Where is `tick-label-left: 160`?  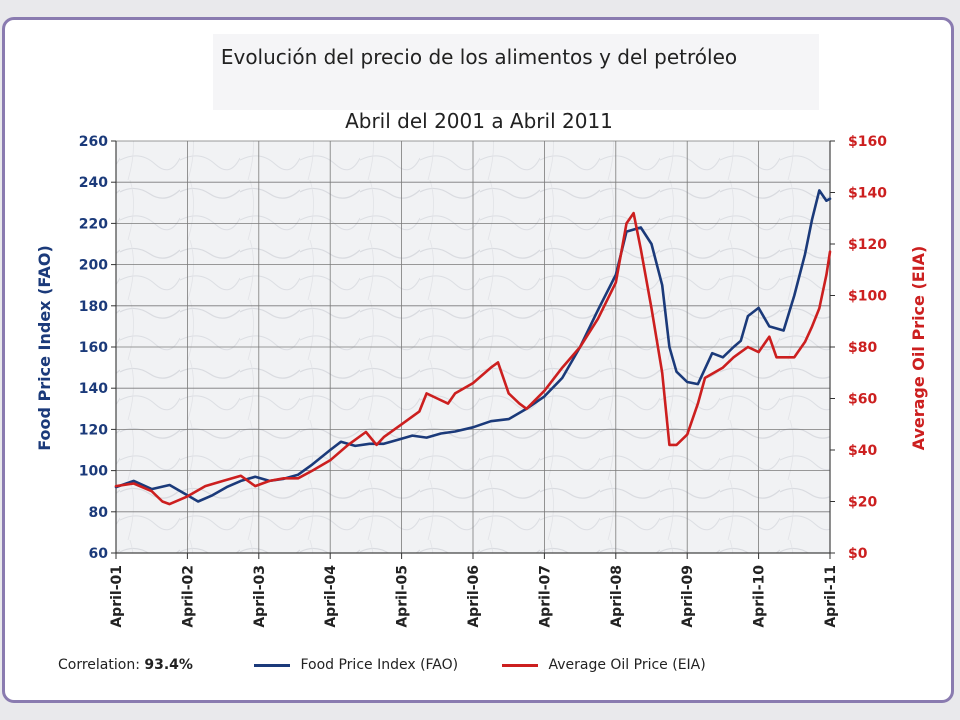
tick-label-left: 160 is located at coordinates (93, 348).